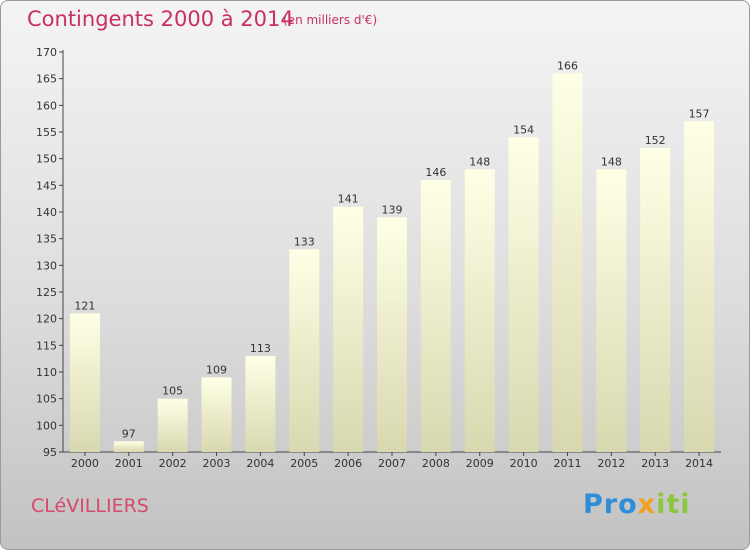  What do you see at coordinates (260, 463) in the screenshot?
I see `x-tick-label: 2004` at bounding box center [260, 463].